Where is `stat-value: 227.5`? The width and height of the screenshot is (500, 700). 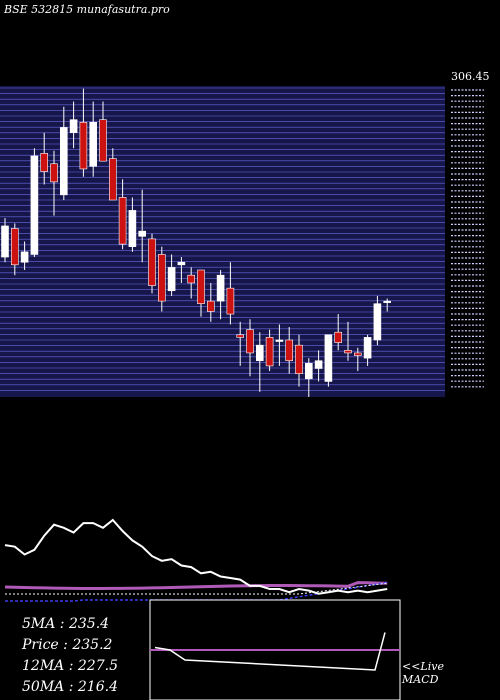 stat-value: 227.5 is located at coordinates (97, 666).